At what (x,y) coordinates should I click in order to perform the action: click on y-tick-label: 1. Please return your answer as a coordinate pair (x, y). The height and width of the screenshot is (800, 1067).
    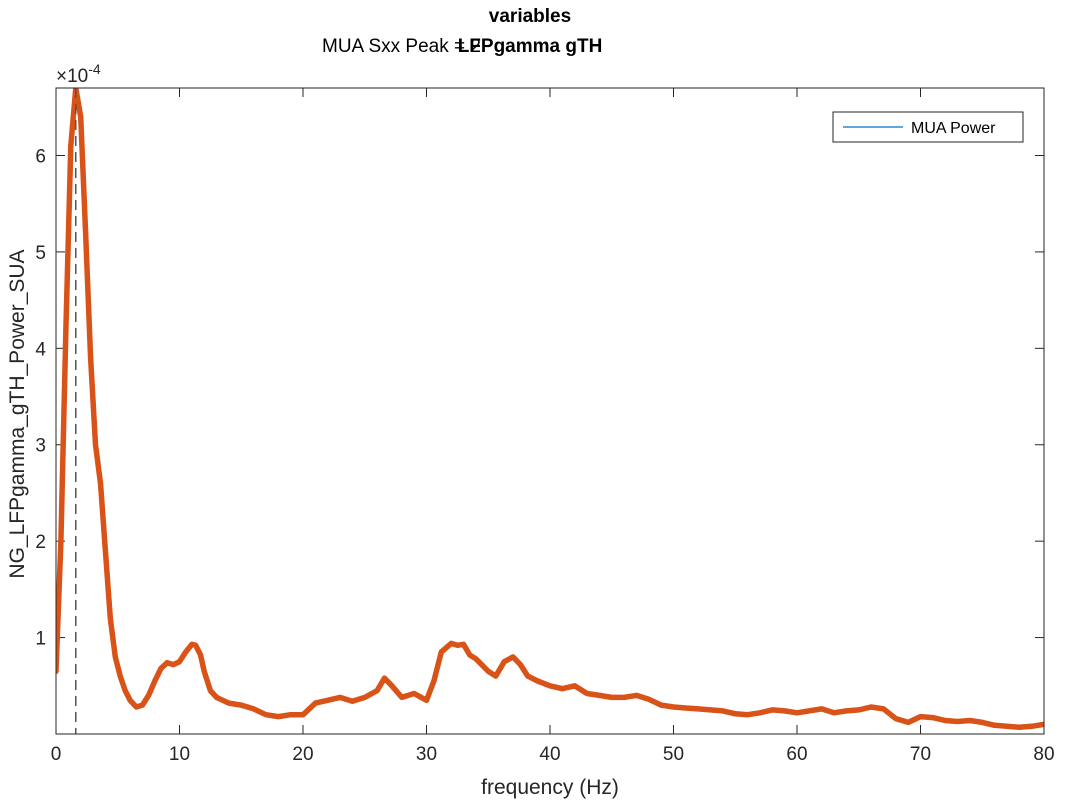
    Looking at the image, I should click on (40, 639).